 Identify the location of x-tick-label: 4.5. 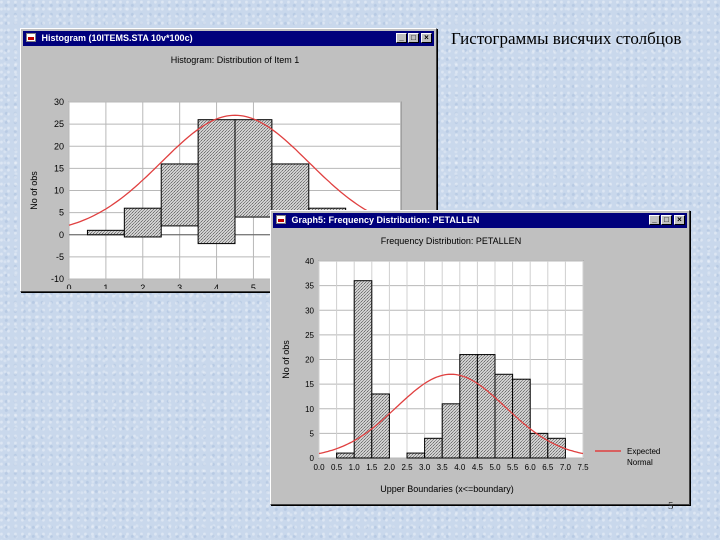
(478, 467).